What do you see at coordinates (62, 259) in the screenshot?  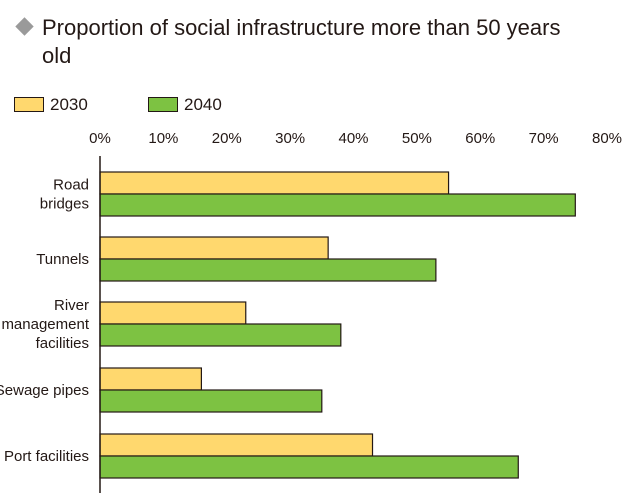 I see `category-label: Tunnels` at bounding box center [62, 259].